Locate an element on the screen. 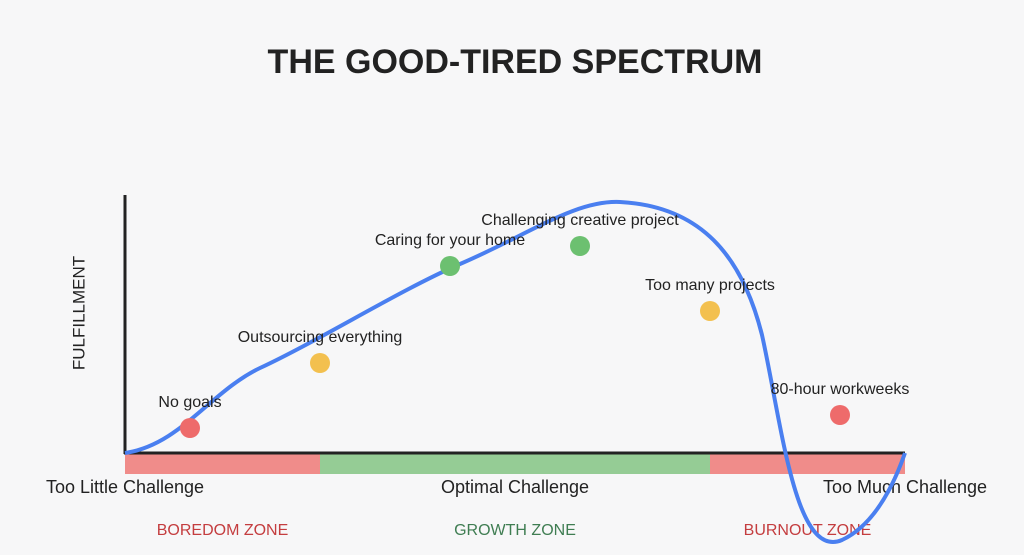 The image size is (1024, 555). x-label: Optimal Challenge is located at coordinates (515, 487).